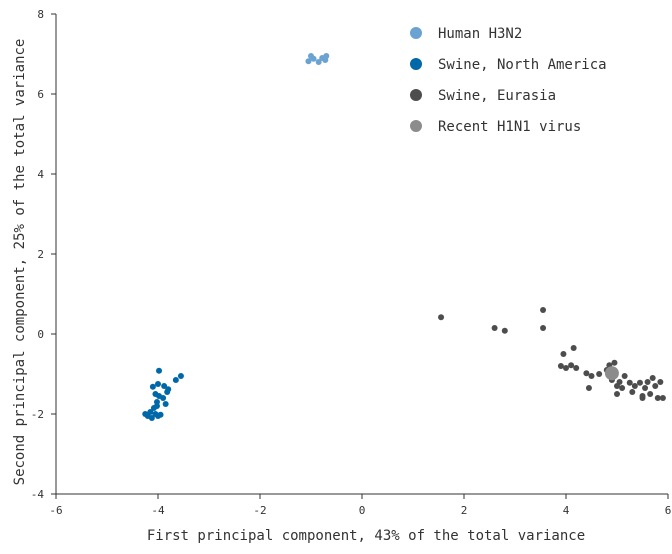 The image size is (672, 554). I want to click on y-tick-label: -4, so click(38, 494).